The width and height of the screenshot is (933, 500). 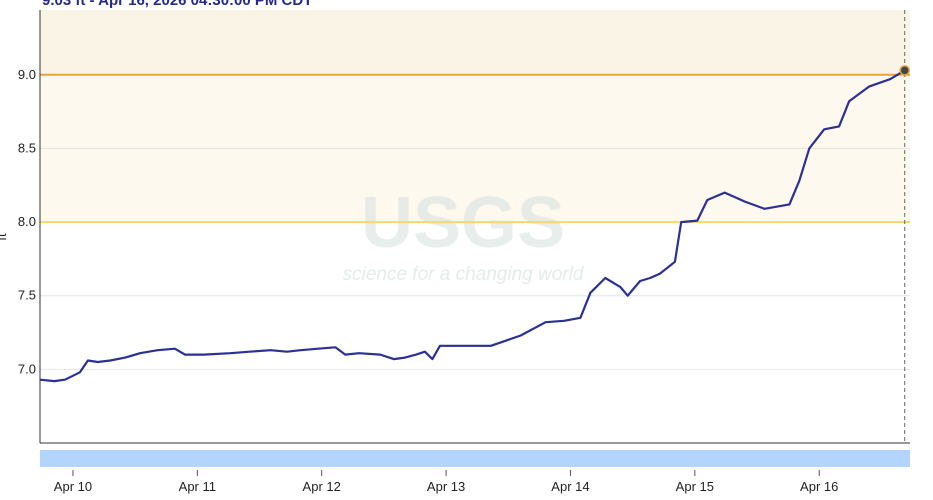 I want to click on x-tick-label: Apr 12, so click(x=322, y=486).